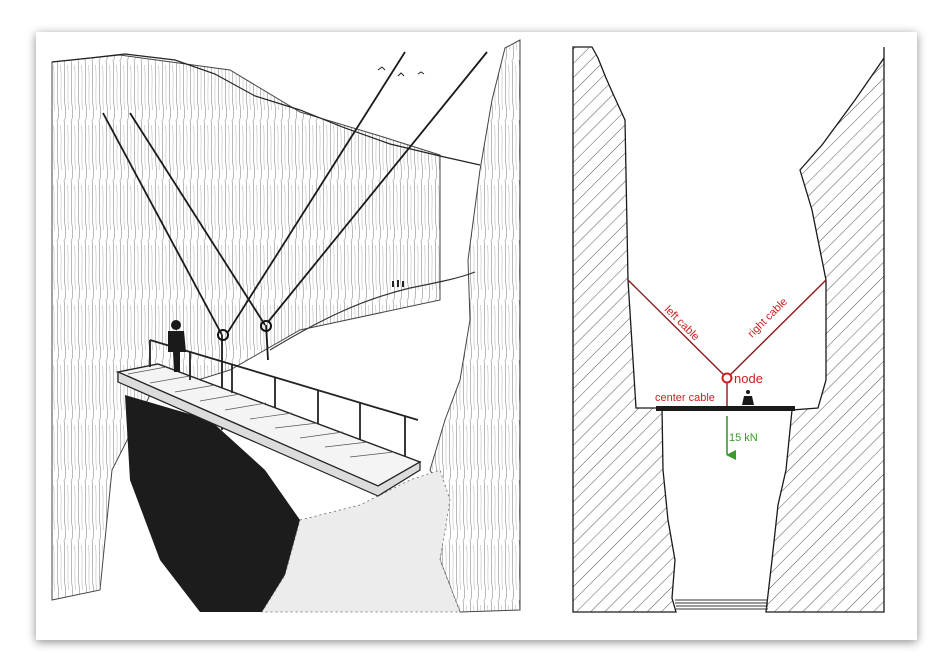  I want to click on gravel-ground, so click(361, 541).